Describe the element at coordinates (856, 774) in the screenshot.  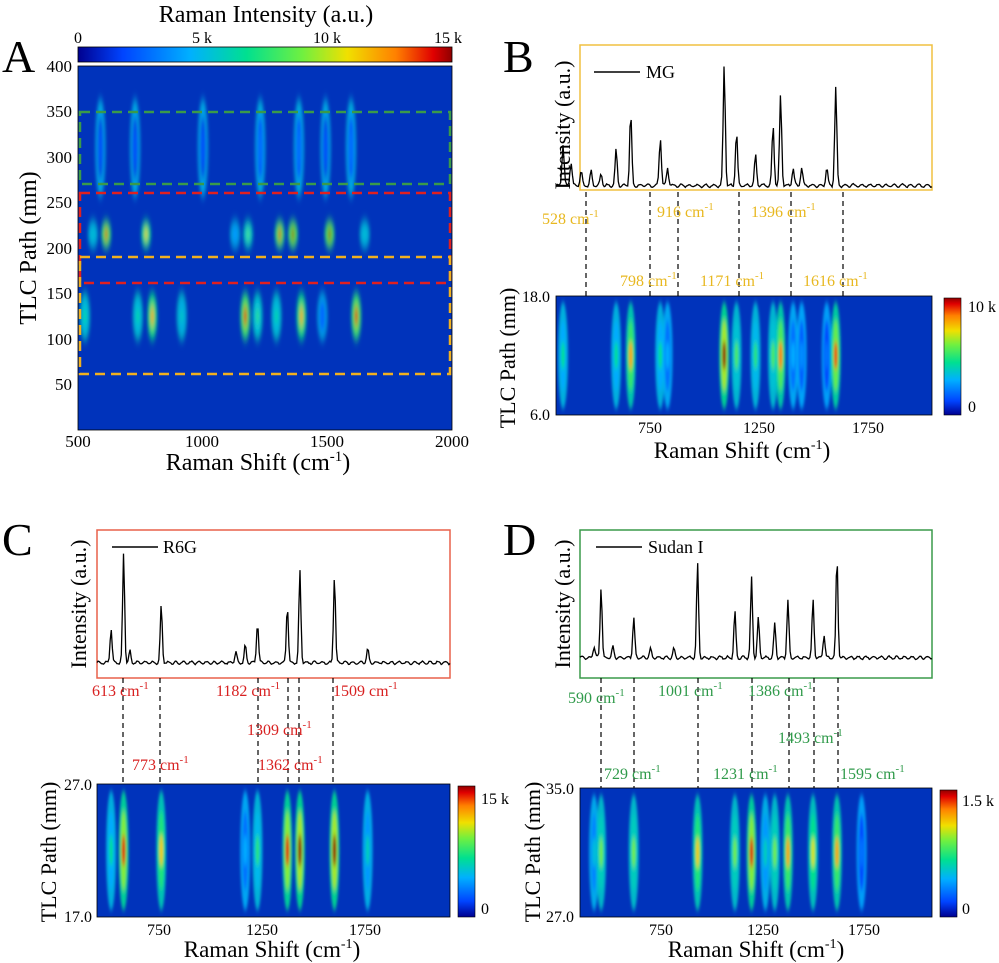
I see `d-peak-1595-value: 1595` at that location.